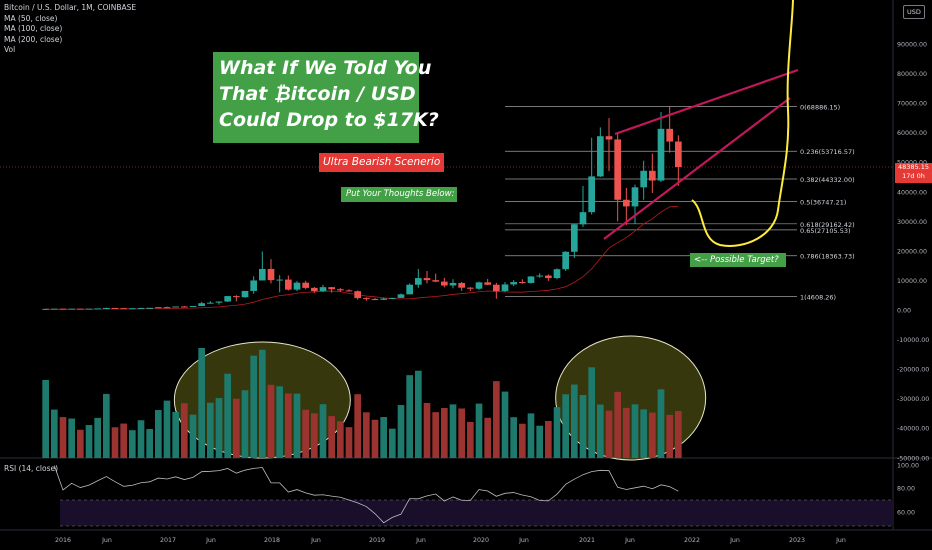 The height and width of the screenshot is (550, 932). What do you see at coordinates (329, 120) in the screenshot?
I see `headline-line-3: Could Drop to $17K?` at bounding box center [329, 120].